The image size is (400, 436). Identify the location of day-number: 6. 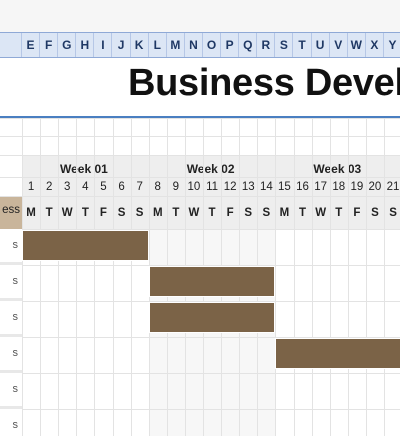
(121, 187).